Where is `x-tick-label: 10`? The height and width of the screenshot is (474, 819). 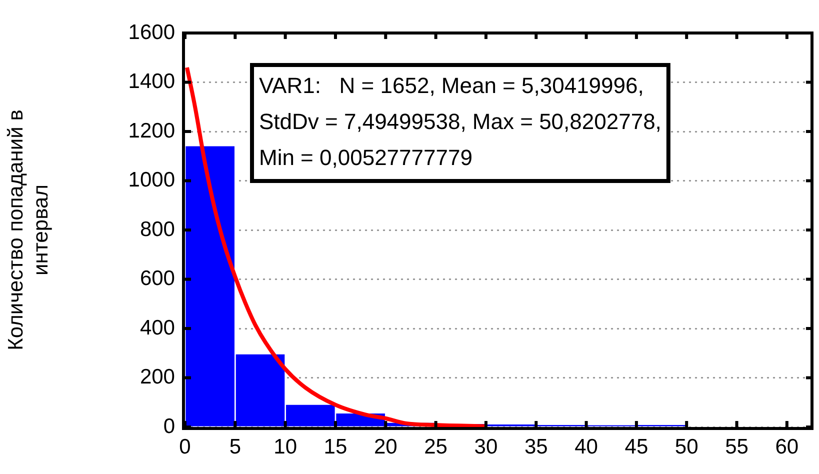 x-tick-label: 10 is located at coordinates (285, 446).